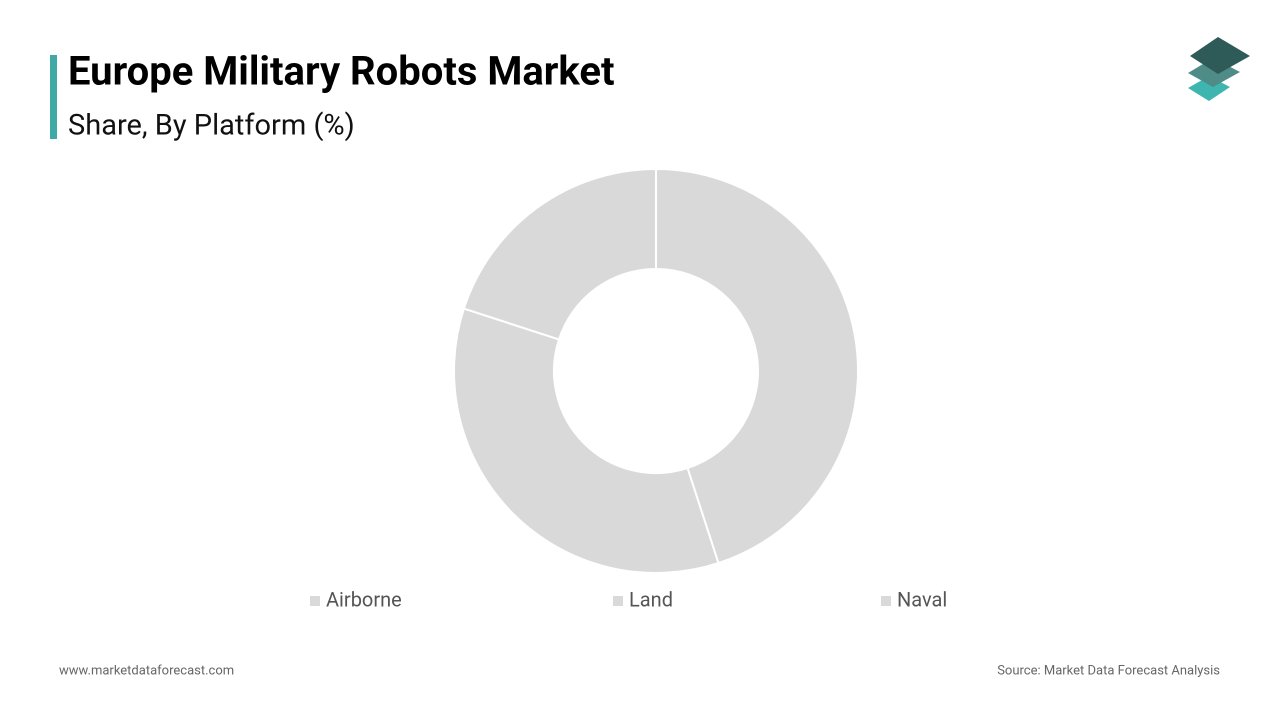  Describe the element at coordinates (211, 126) in the screenshot. I see `chart-subtitle: Share, By Platform (%)` at that location.